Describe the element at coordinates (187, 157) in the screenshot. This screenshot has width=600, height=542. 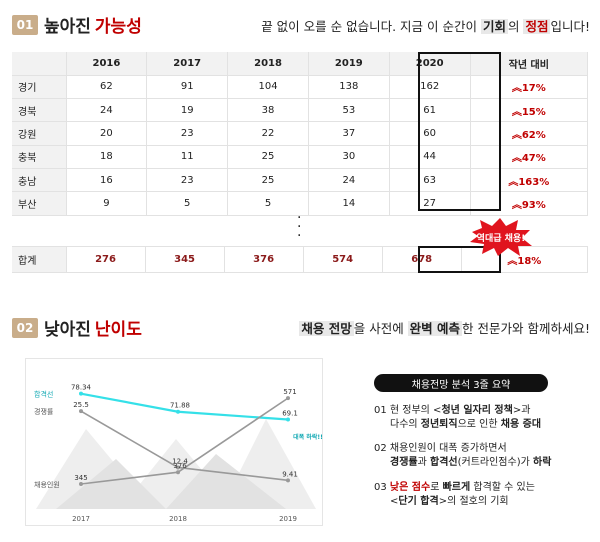
I see `table-cell: 11` at that location.